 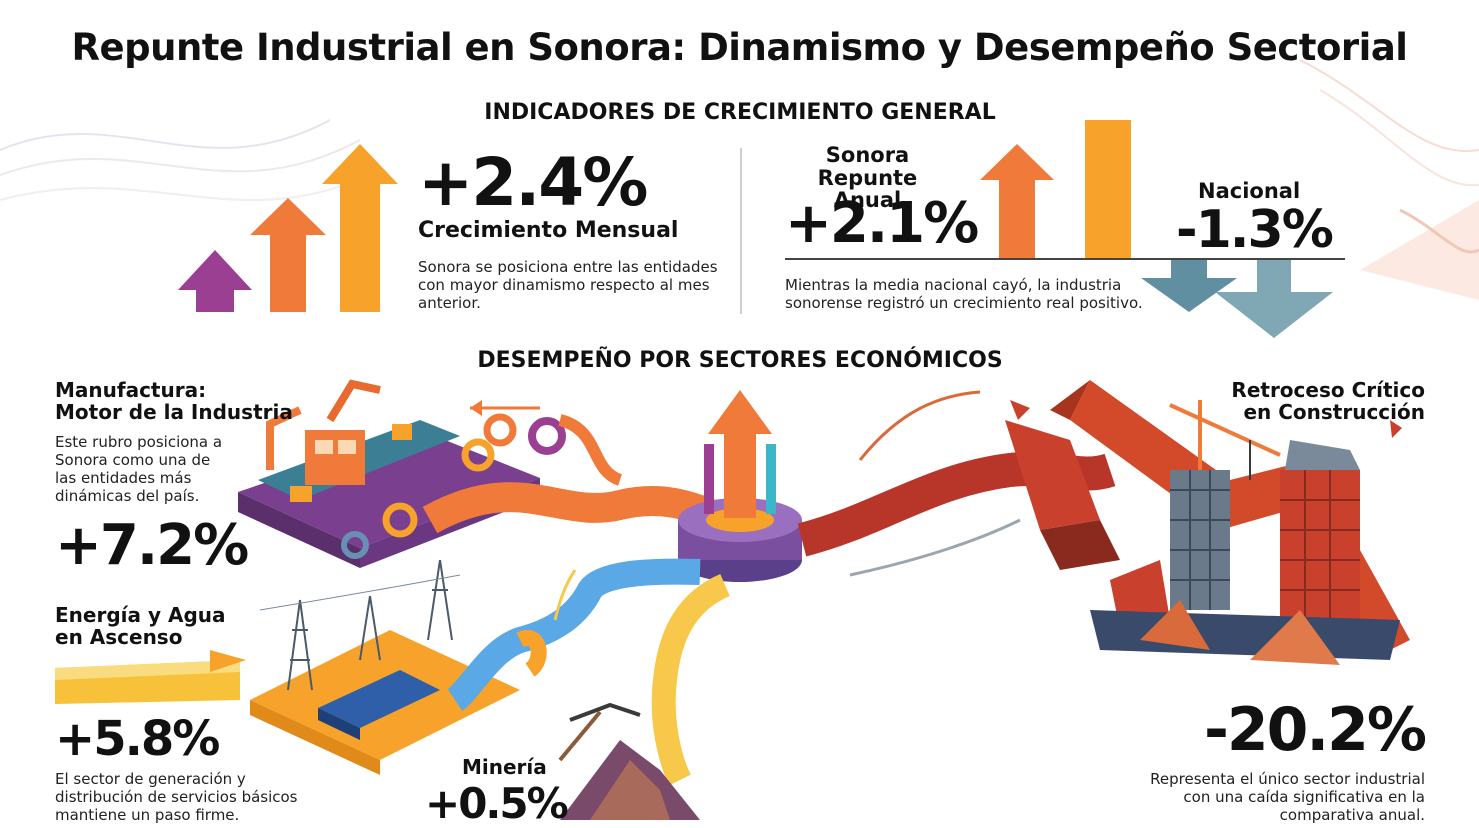 What do you see at coordinates (741, 231) in the screenshot?
I see `section-divider` at bounding box center [741, 231].